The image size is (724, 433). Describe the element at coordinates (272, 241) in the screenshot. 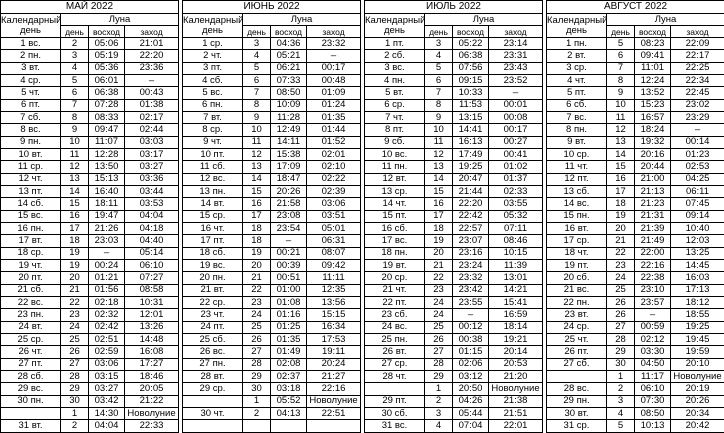

I see `data-row: 17 пт.18–06:31` at that location.